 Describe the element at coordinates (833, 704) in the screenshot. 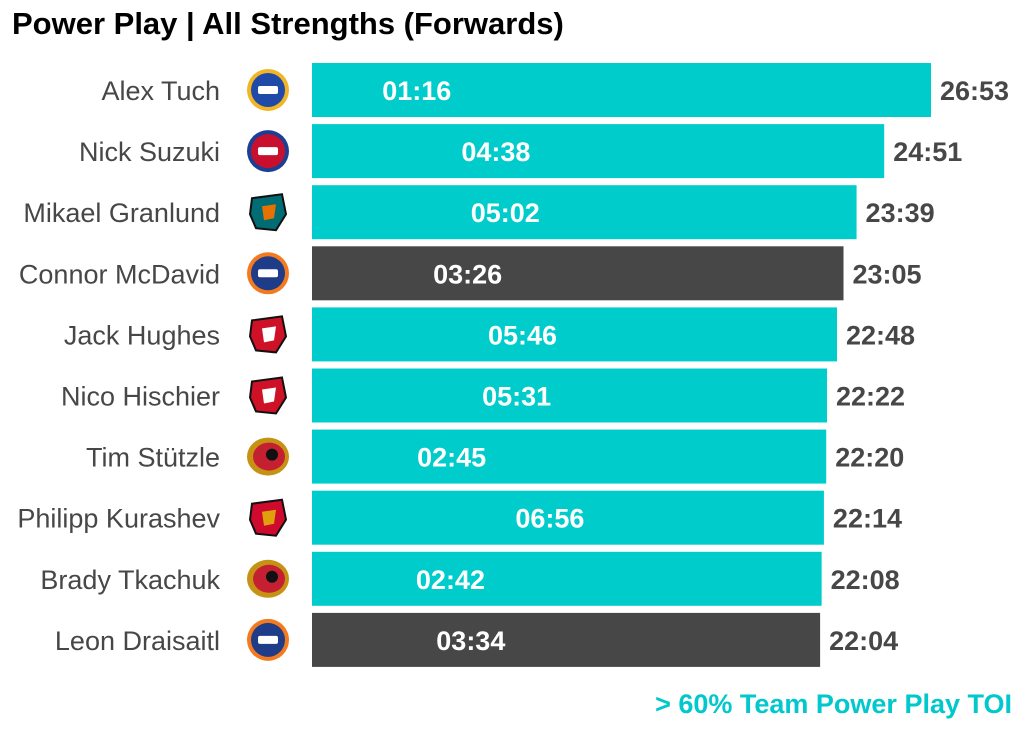

I see `footnote: > 60% Team Power Play TOI` at that location.